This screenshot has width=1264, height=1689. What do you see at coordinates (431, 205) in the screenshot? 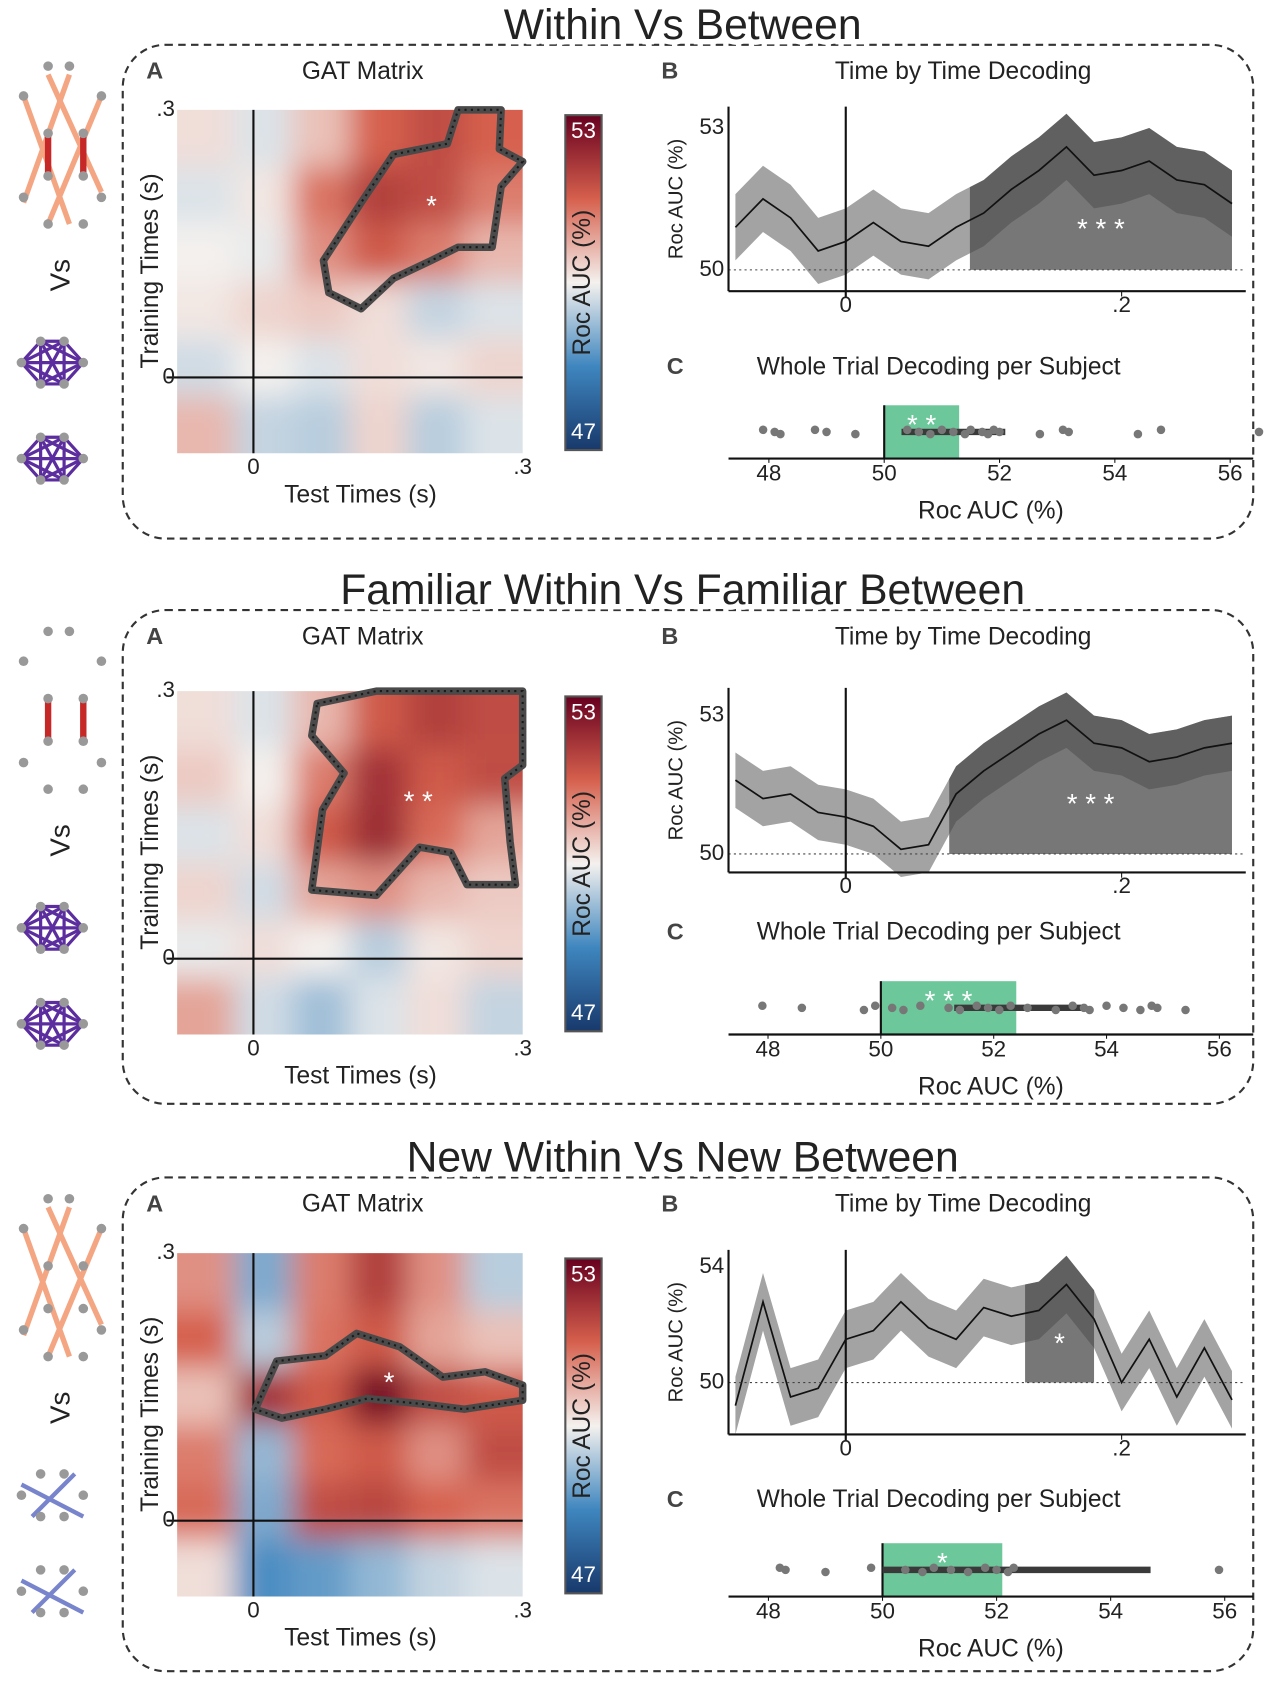
I see `significance-annotation: *` at bounding box center [431, 205].